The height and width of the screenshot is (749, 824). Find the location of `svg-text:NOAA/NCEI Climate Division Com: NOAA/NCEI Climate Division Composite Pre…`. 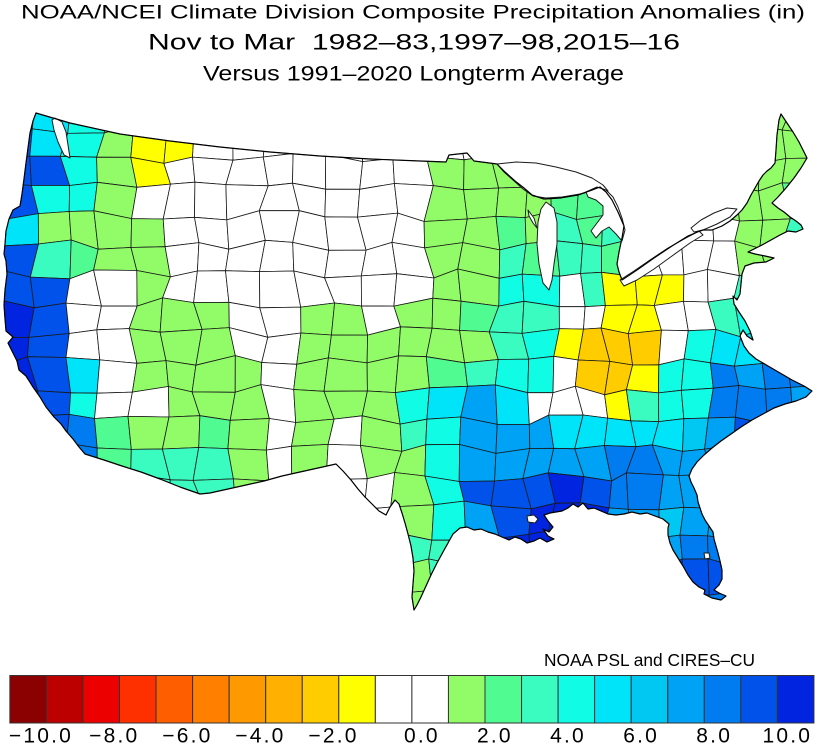

svg-text:NOAA/NCEI Climate Division Com: NOAA/NCEI Climate Division Composite Pre… is located at coordinates (413, 13).